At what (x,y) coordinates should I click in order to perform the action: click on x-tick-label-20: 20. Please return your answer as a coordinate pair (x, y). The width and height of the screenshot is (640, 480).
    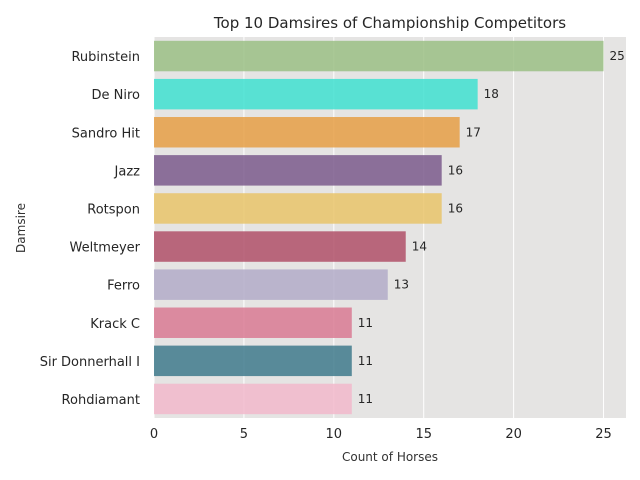
    Looking at the image, I should click on (513, 434).